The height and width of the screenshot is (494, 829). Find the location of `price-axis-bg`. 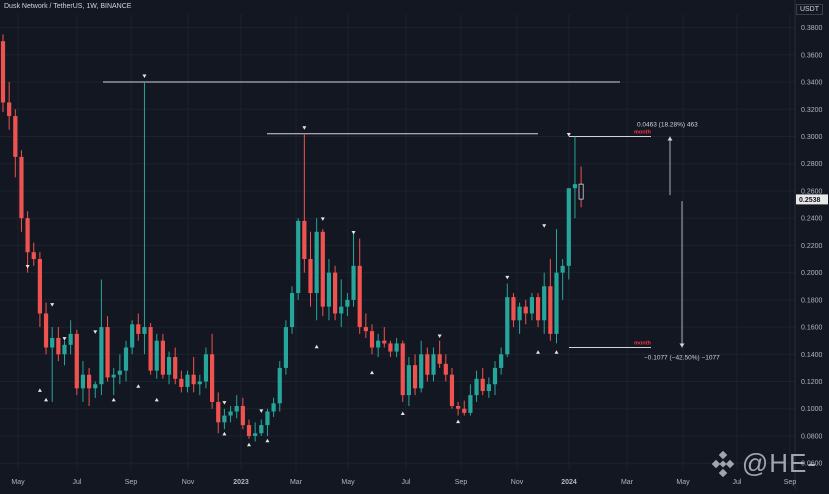

price-axis-bg is located at coordinates (812, 244).